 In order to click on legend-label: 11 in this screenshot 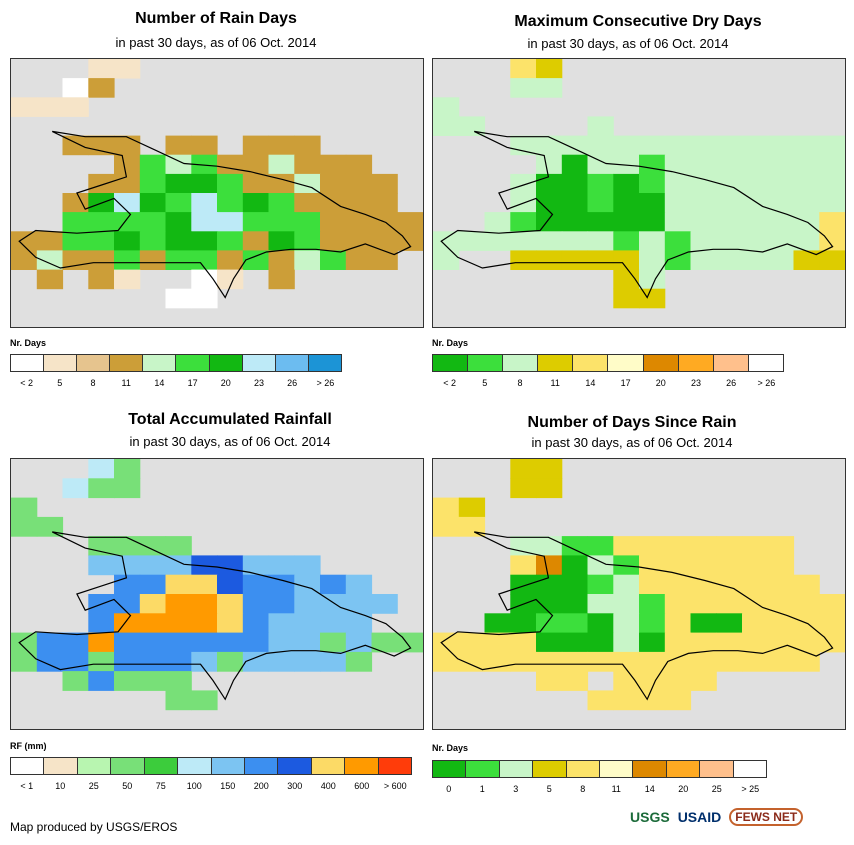, I will do `click(126, 383)`.